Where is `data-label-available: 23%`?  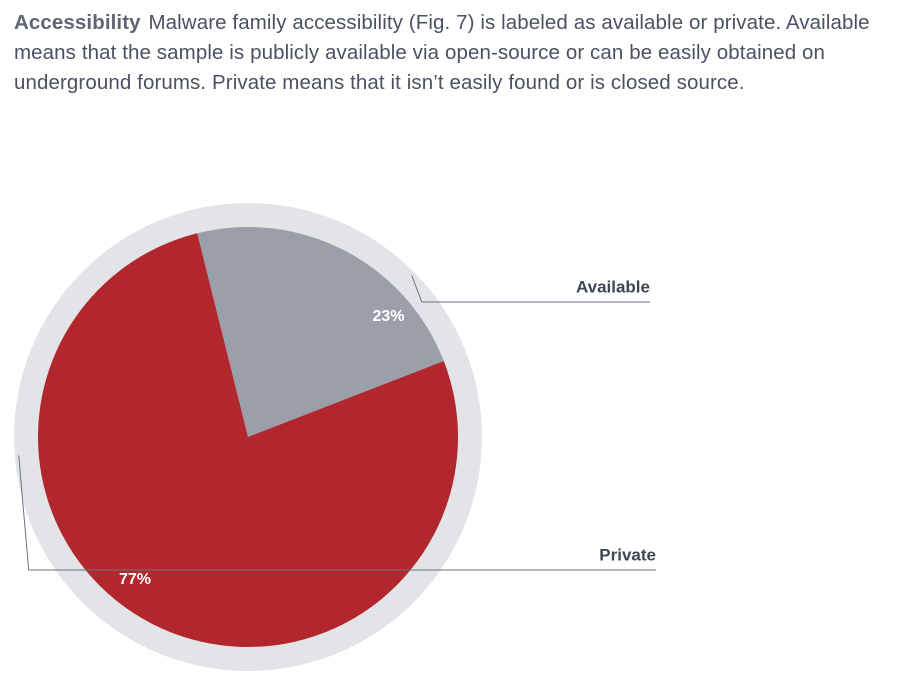
data-label-available: 23% is located at coordinates (388, 316).